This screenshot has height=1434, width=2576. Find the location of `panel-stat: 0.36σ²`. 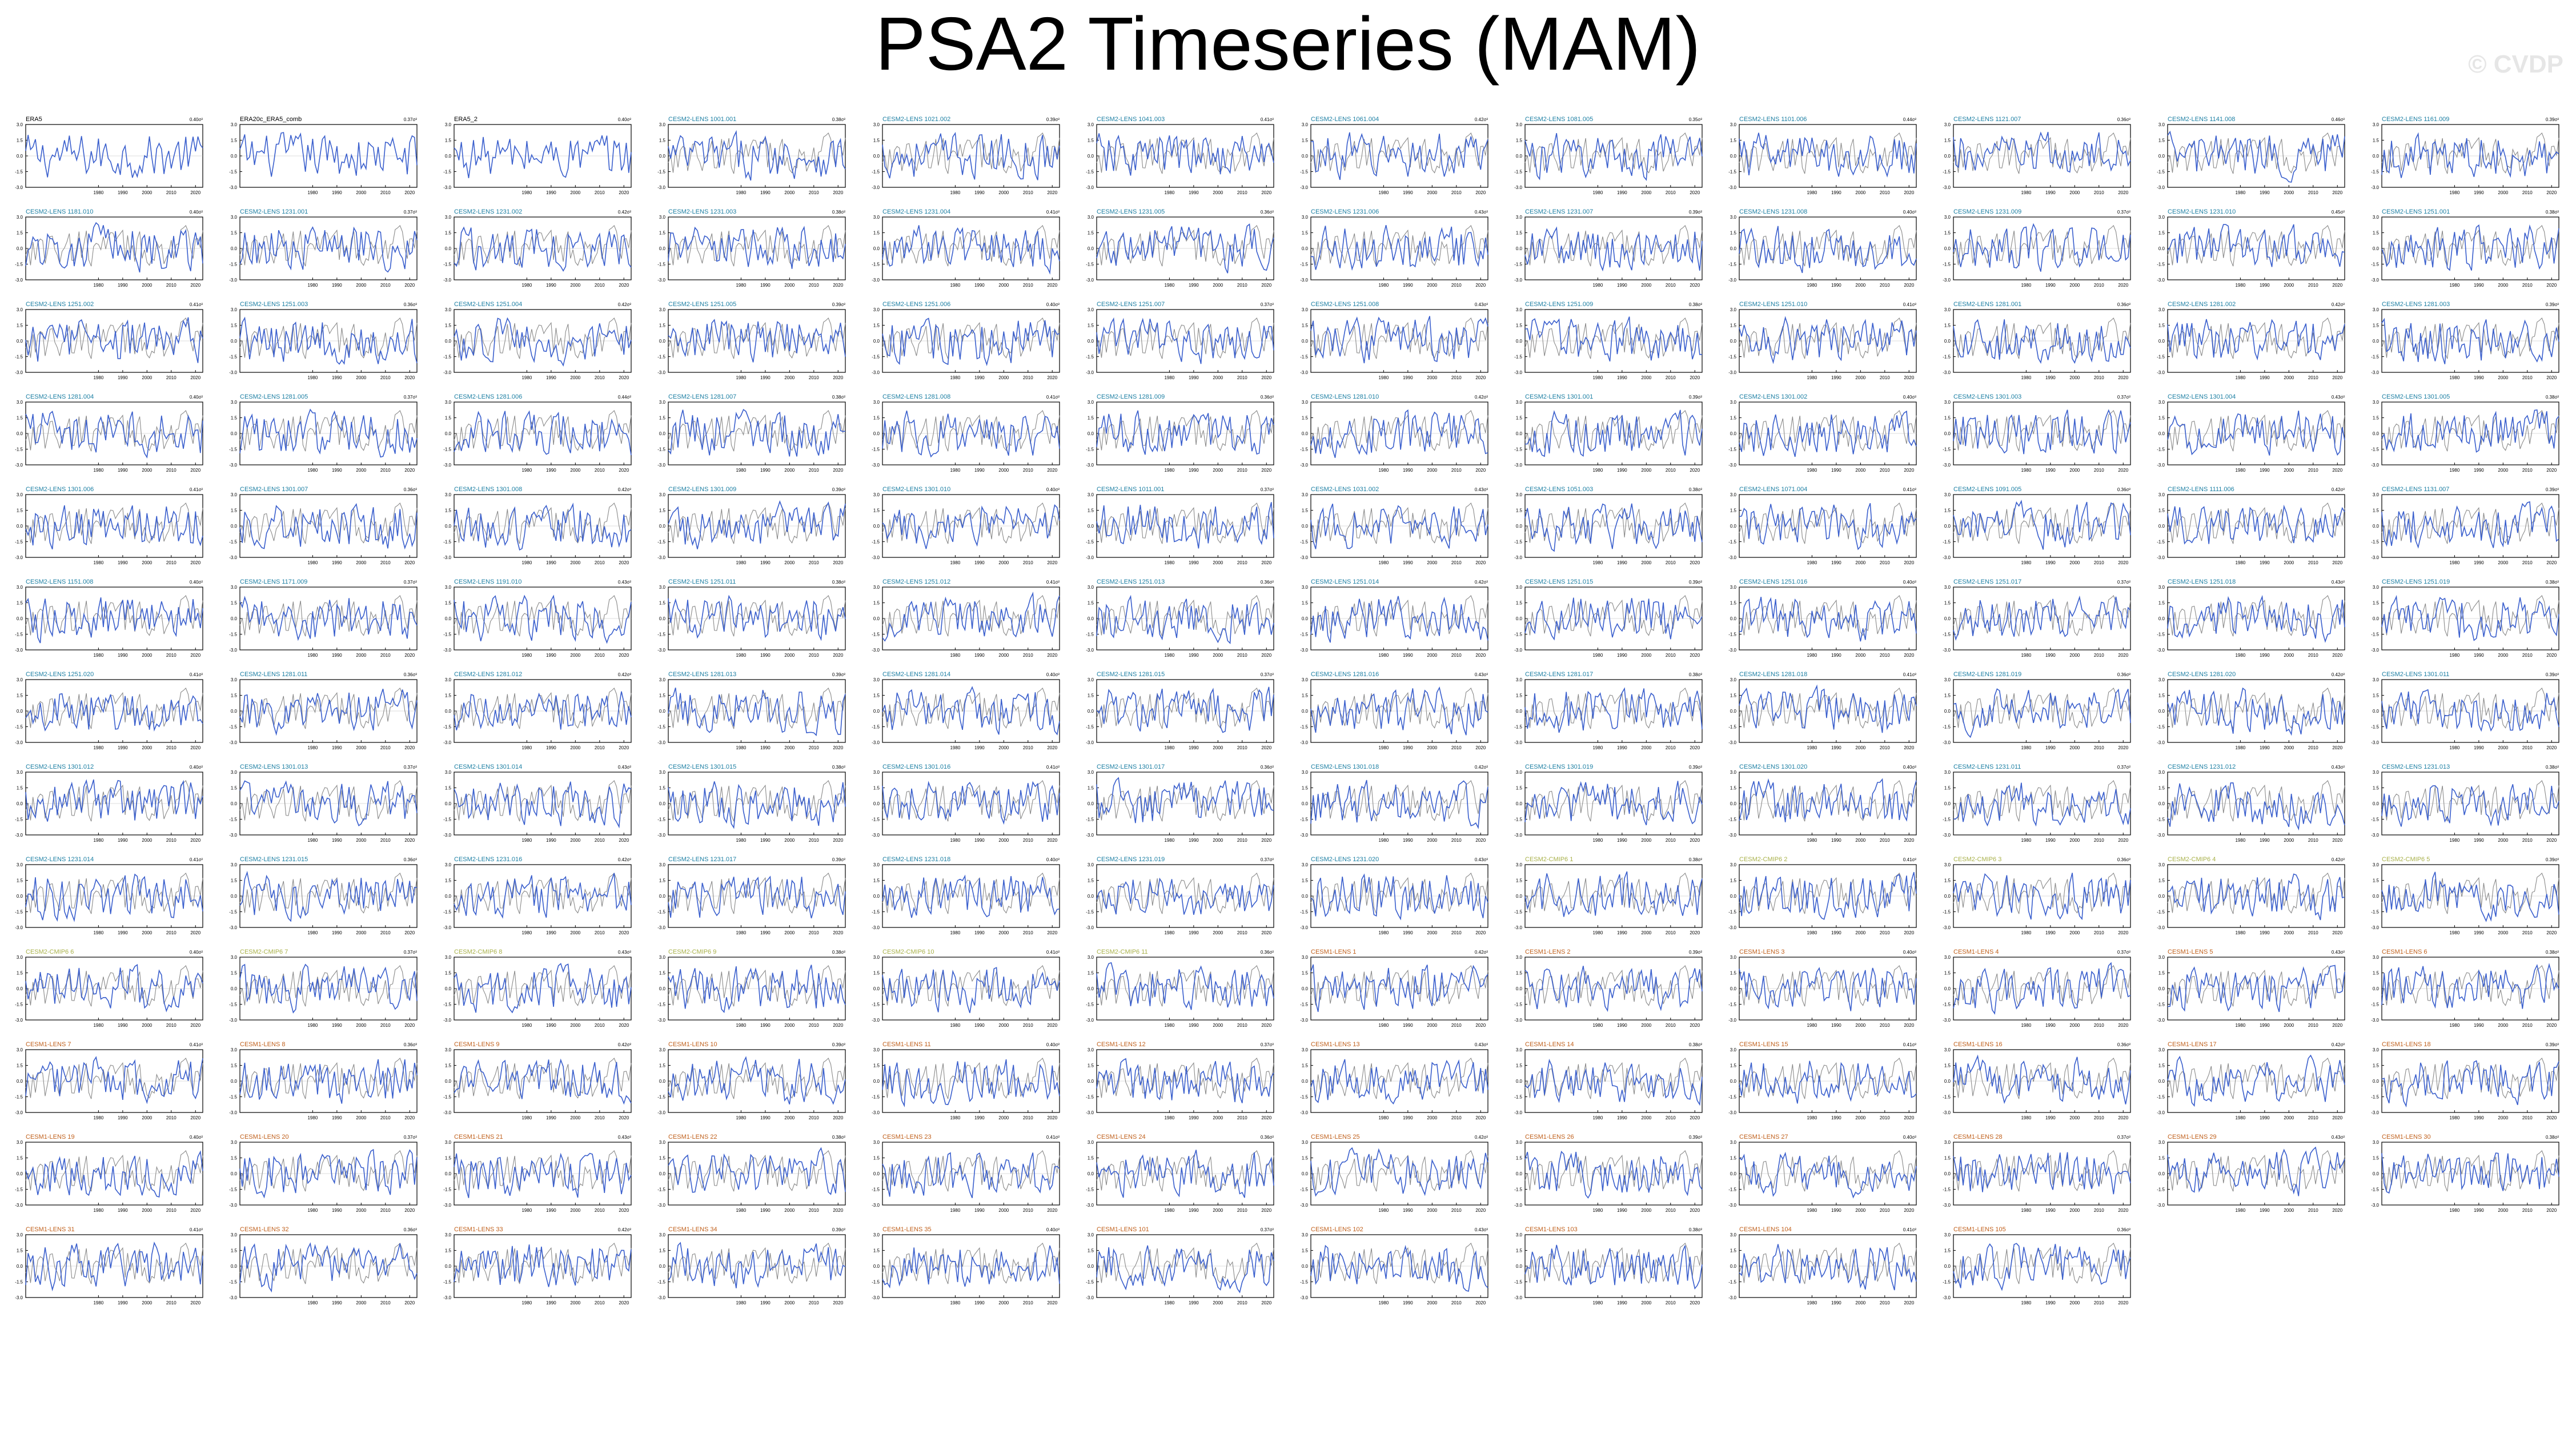

panel-stat: 0.36σ² is located at coordinates (2124, 489).